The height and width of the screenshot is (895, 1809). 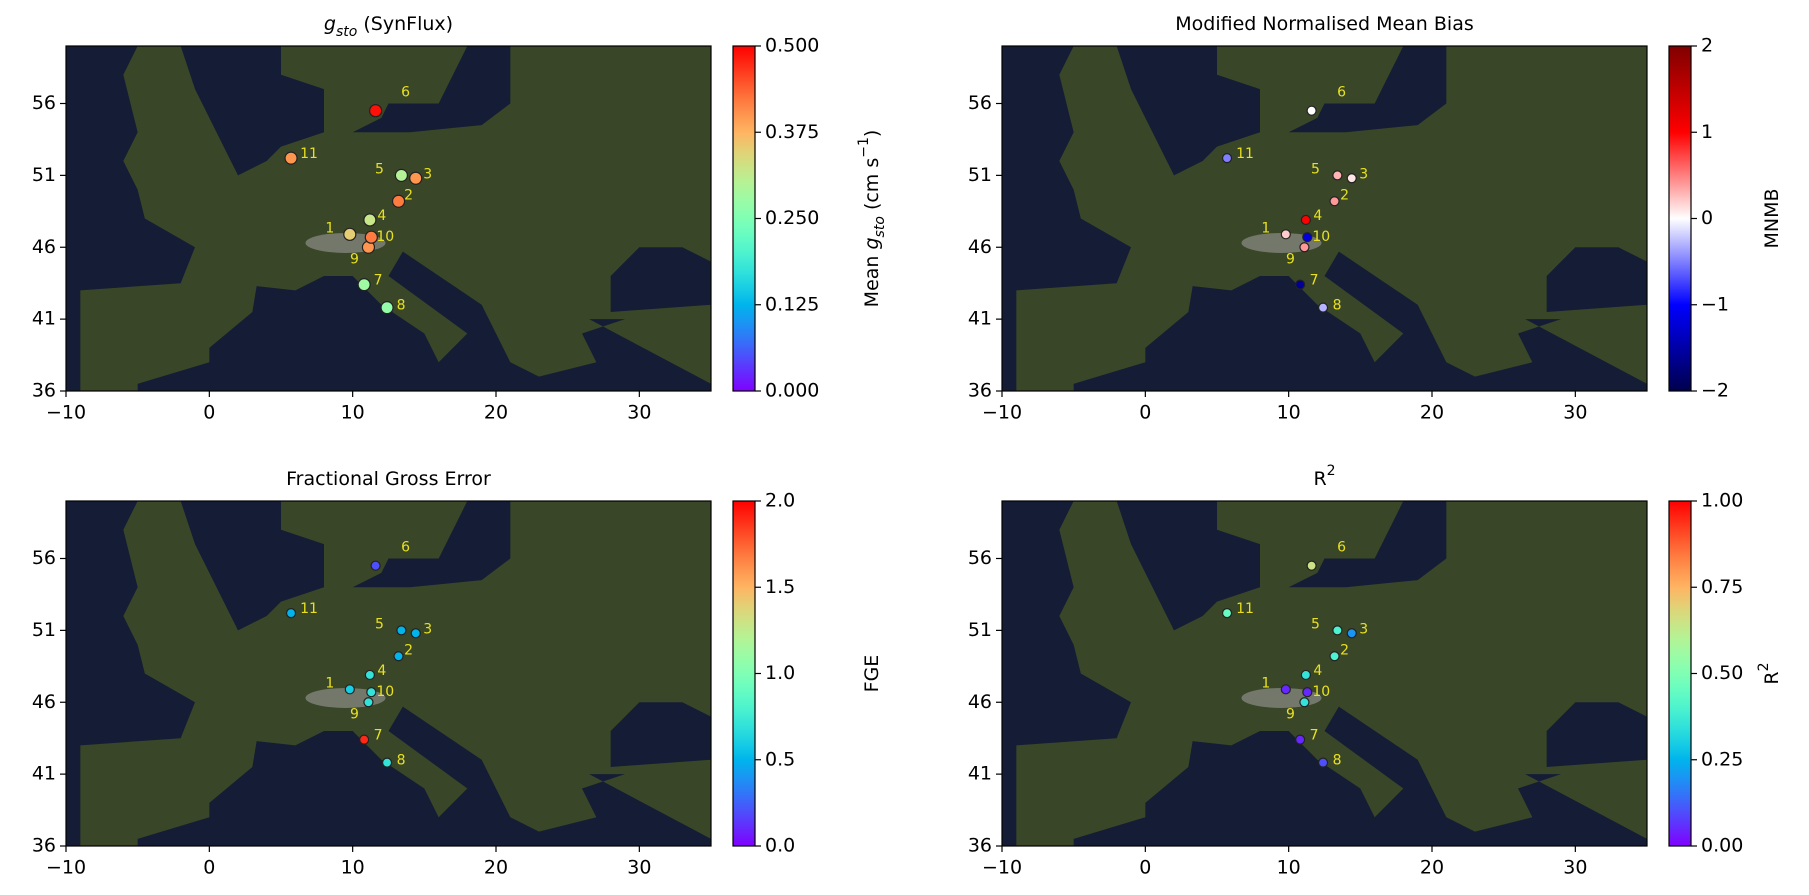 I want to click on site-label: 10, so click(x=1321, y=692).